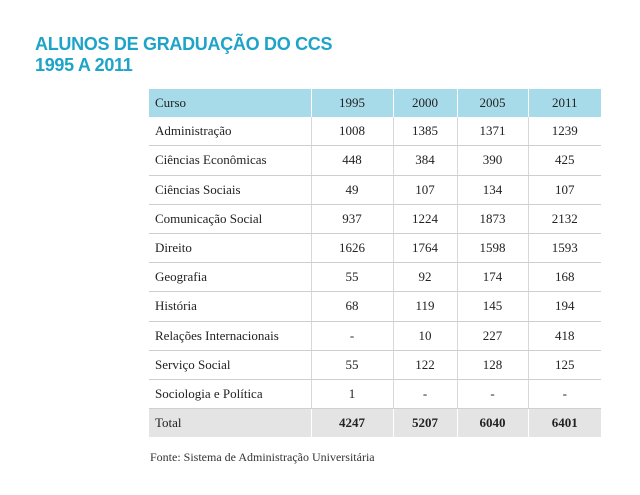 The image size is (640, 495). I want to click on cell: 1224, so click(424, 219).